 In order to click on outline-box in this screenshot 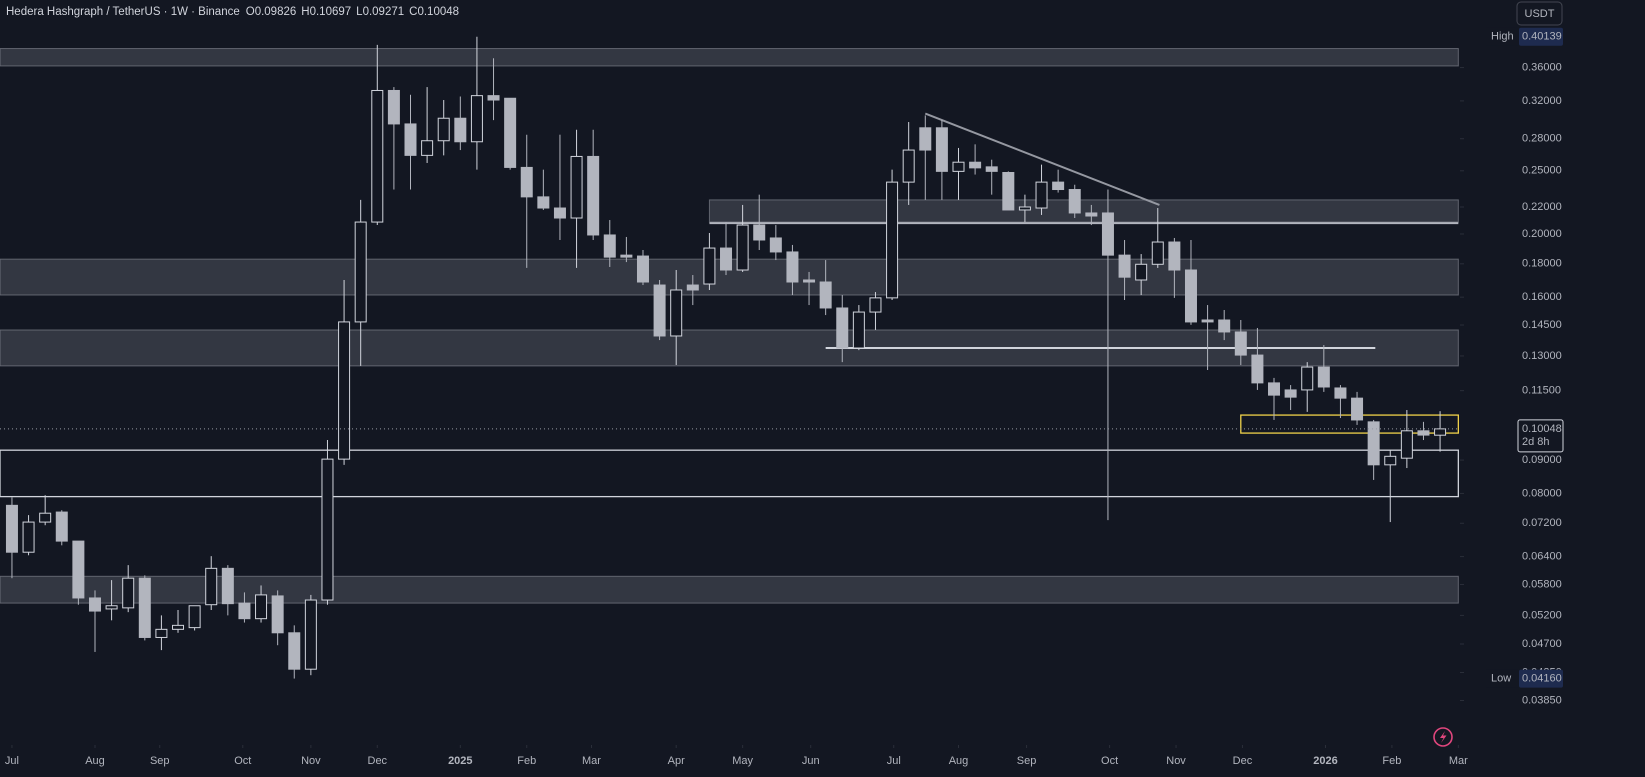, I will do `click(729, 473)`.